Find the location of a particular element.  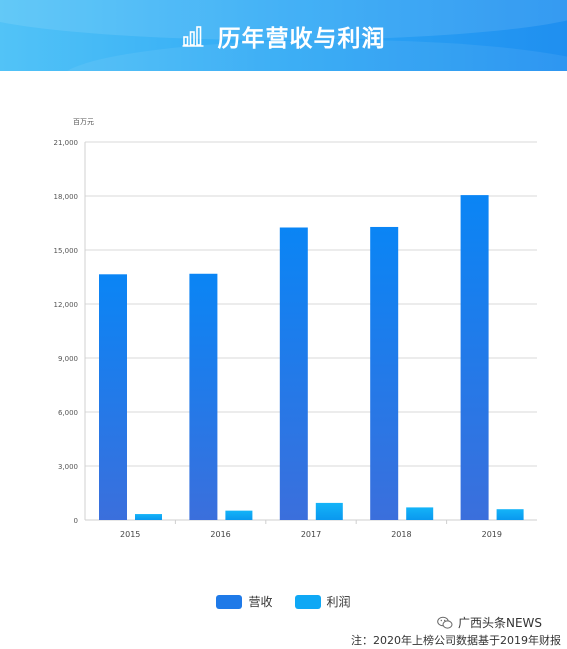

bar-chart-icon is located at coordinates (192, 36).